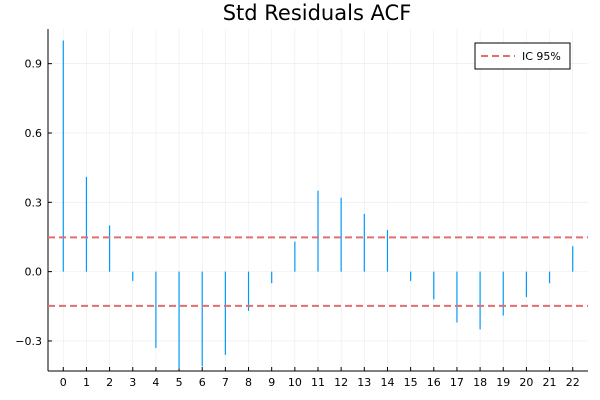  I want to click on x-tick-label: 4, so click(155, 382).